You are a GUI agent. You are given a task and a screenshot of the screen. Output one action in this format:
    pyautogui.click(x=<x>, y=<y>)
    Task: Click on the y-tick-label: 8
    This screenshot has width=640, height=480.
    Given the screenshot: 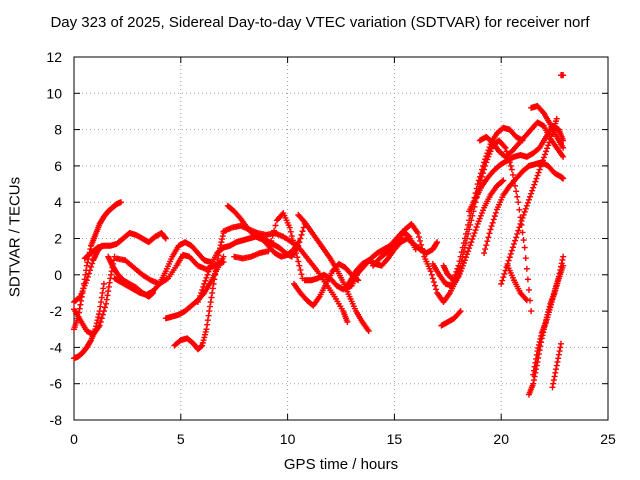 What is the action you would take?
    pyautogui.click(x=58, y=130)
    